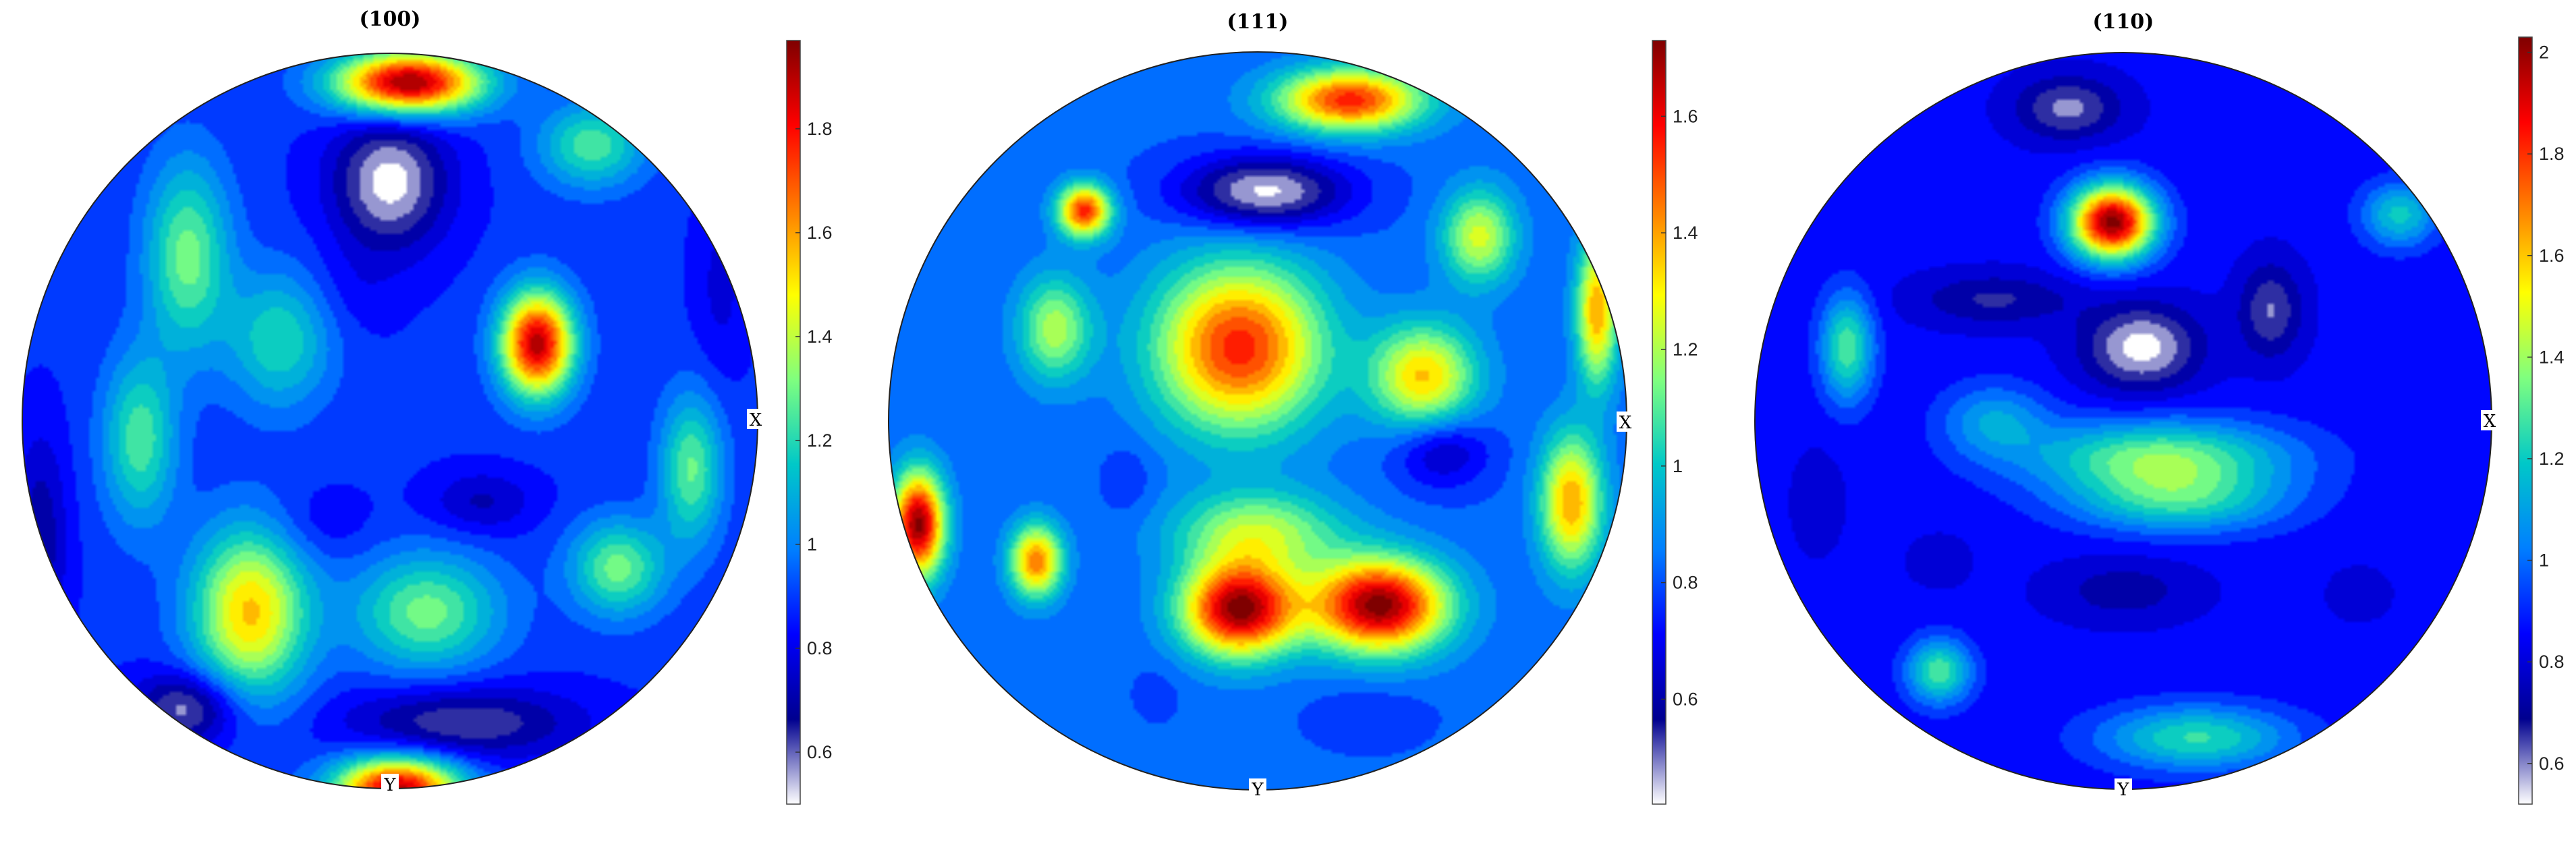  Describe the element at coordinates (1257, 22) in the screenshot. I see `panel-title: (111)` at that location.